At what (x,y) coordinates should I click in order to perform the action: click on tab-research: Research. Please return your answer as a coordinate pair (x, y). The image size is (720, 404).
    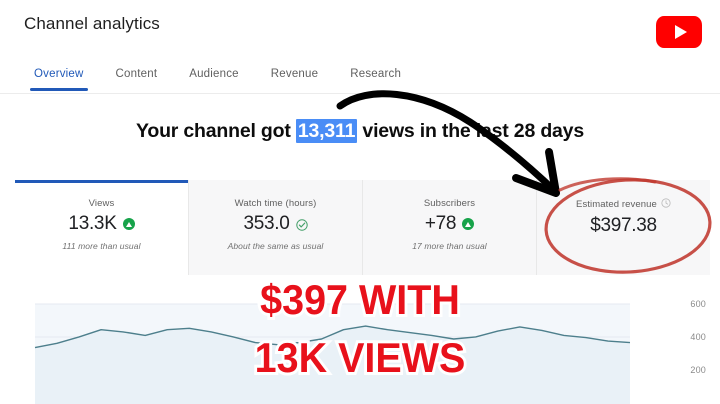
    Looking at the image, I should click on (376, 74).